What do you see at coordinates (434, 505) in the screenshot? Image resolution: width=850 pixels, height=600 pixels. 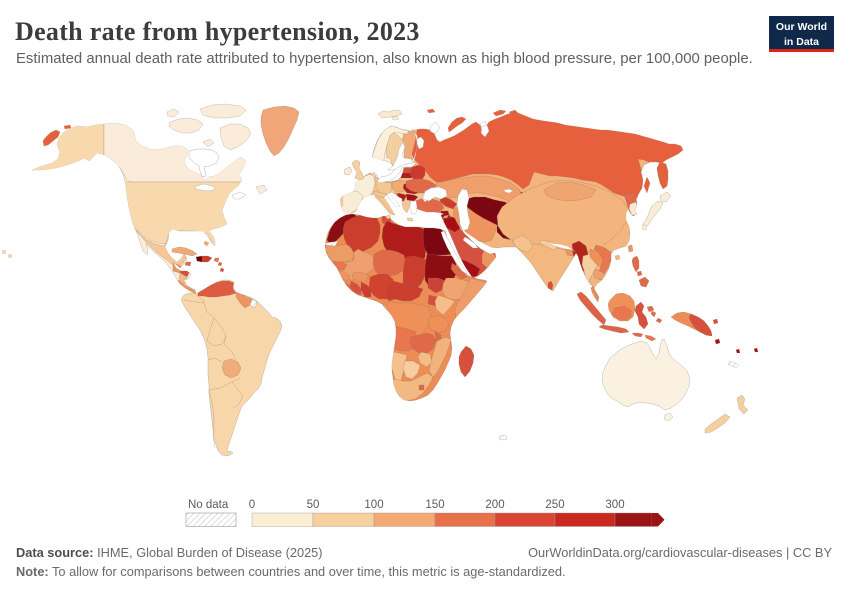 I see `svg-text: 150` at bounding box center [434, 505].